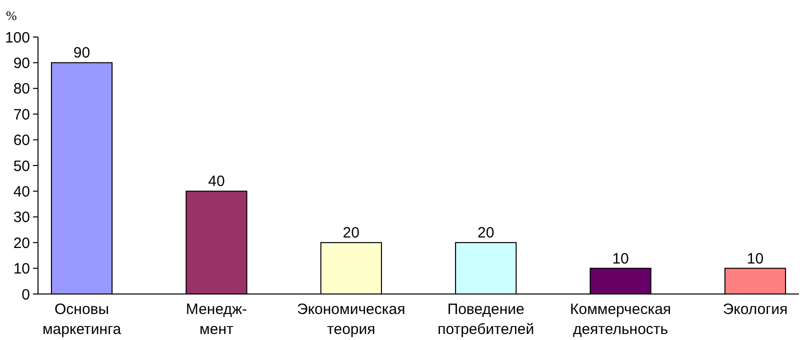 The width and height of the screenshot is (803, 340). Describe the element at coordinates (755, 309) in the screenshot. I see `x-tick-label: Экология` at that location.